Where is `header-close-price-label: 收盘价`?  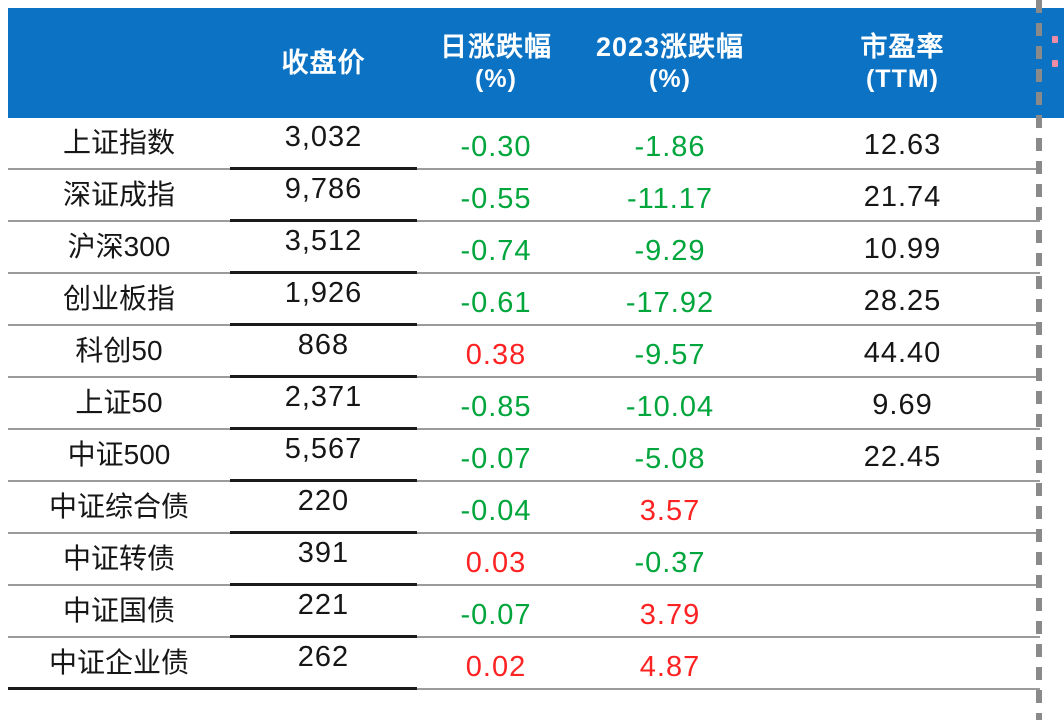 header-close-price-label: 收盘价 is located at coordinates (323, 62).